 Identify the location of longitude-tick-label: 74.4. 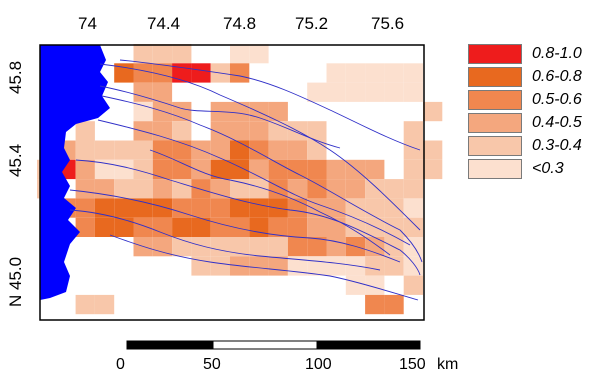
(164, 23).